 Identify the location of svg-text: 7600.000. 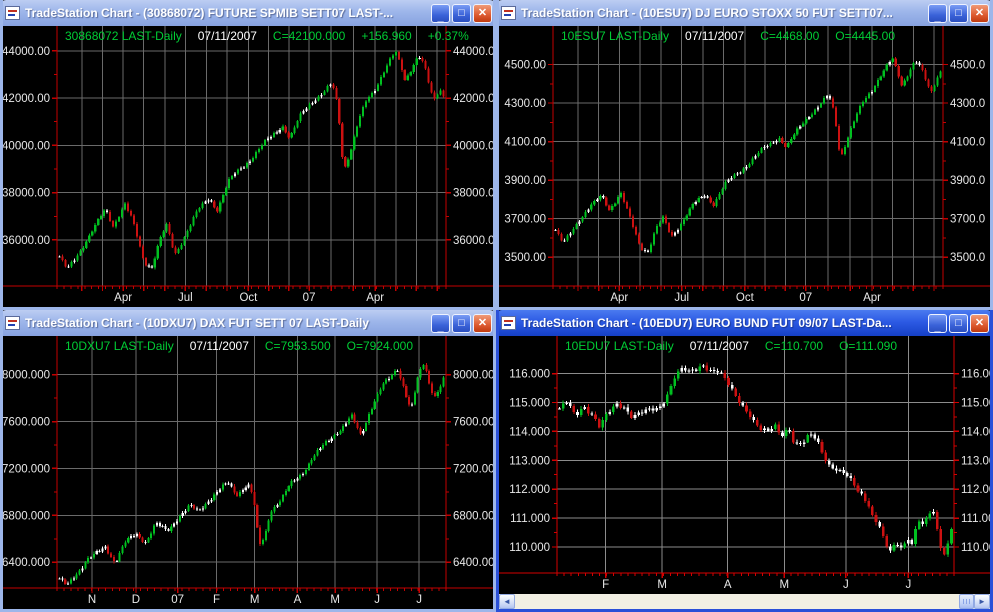
(26, 423).